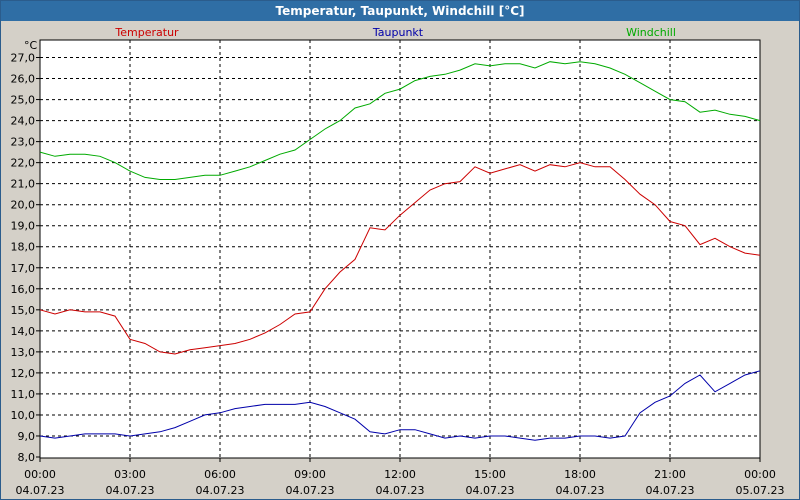 The width and height of the screenshot is (800, 500). Describe the element at coordinates (23, 352) in the screenshot. I see `y-tick-label: 13,0` at that location.